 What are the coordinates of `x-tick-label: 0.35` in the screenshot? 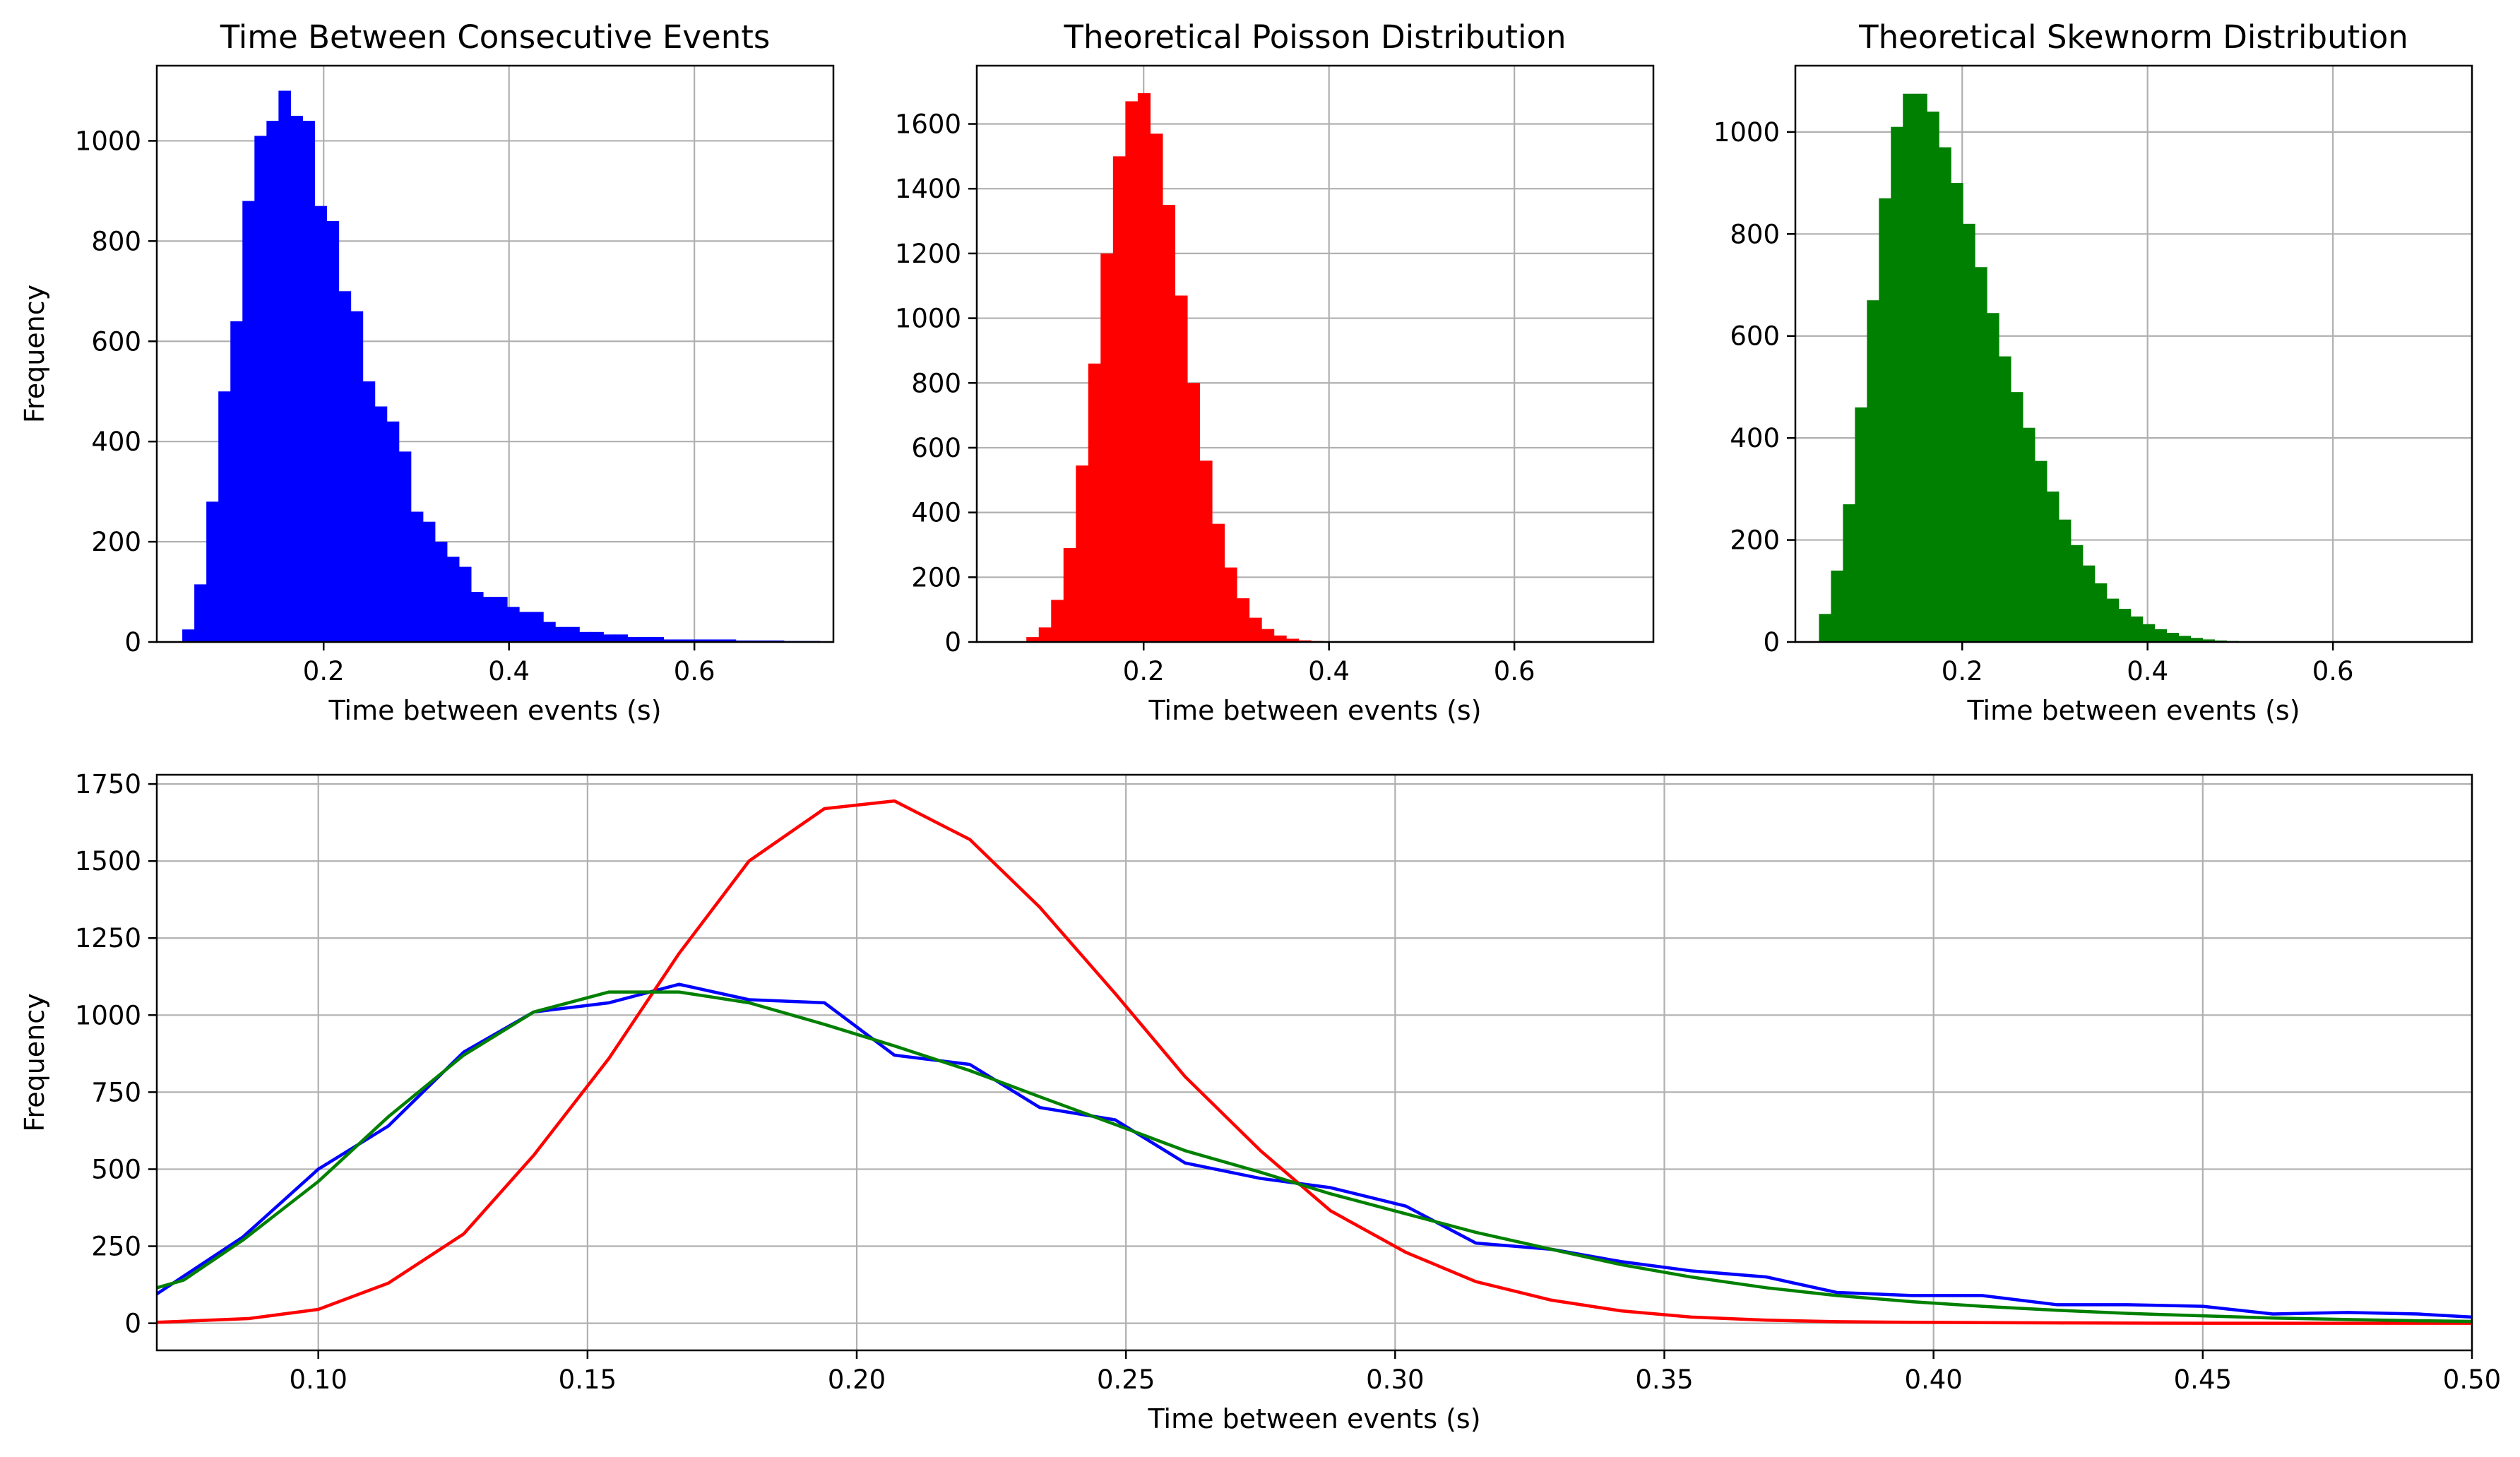 It's located at (1664, 1380).